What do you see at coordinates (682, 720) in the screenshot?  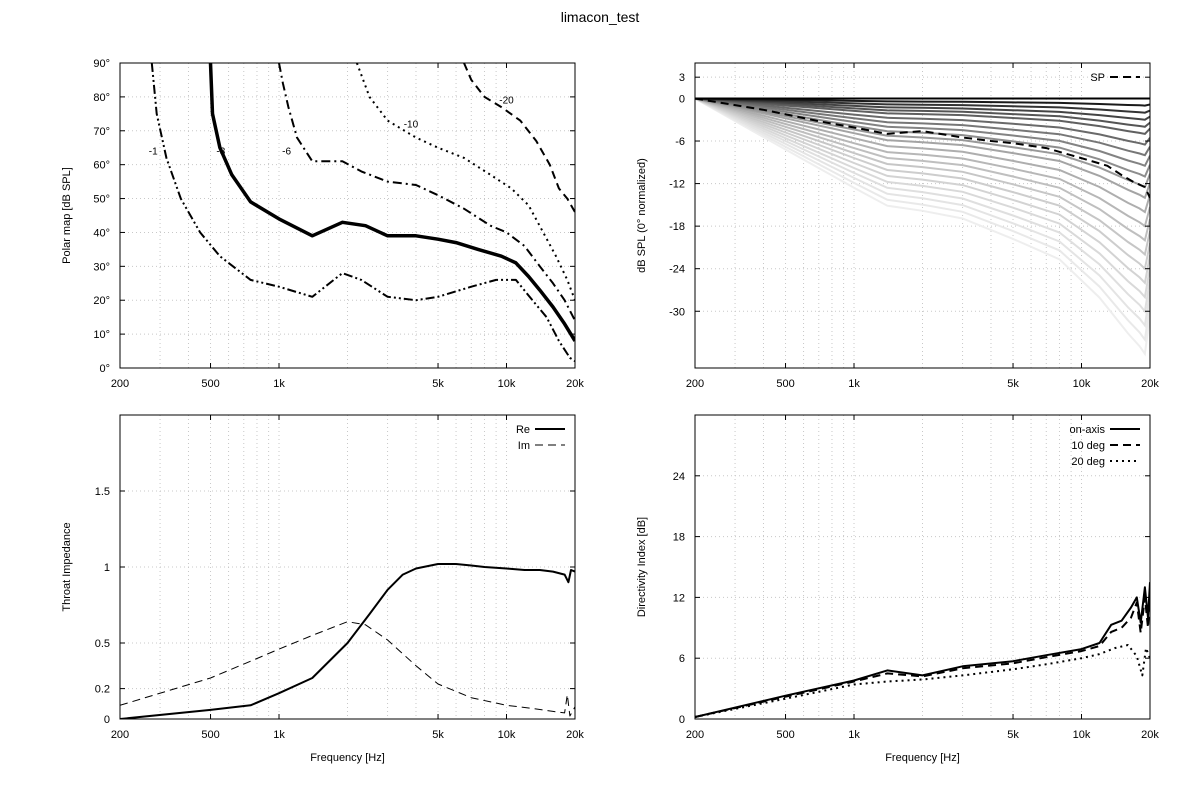 I see `di-ytick-label: 0` at bounding box center [682, 720].